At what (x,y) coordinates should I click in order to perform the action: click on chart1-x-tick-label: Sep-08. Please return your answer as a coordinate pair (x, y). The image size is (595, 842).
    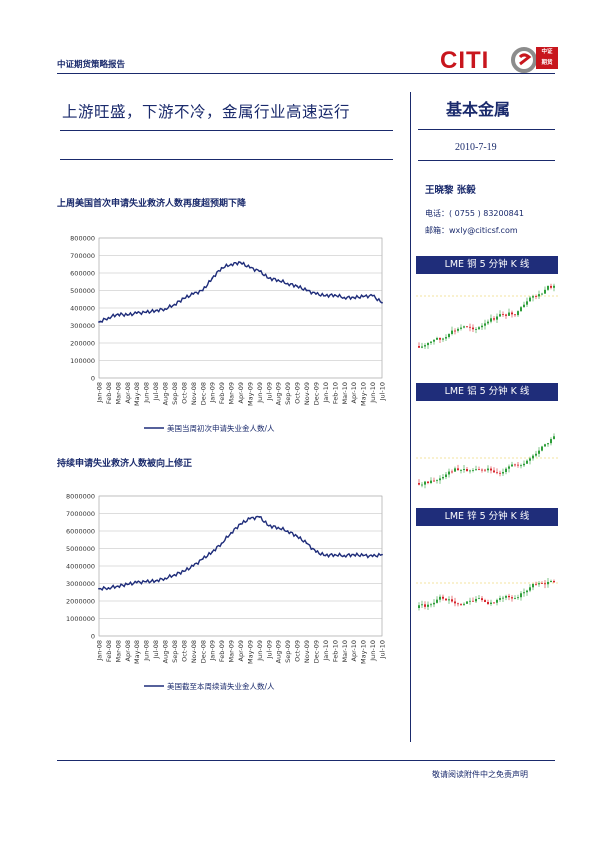
    Looking at the image, I should click on (175, 393).